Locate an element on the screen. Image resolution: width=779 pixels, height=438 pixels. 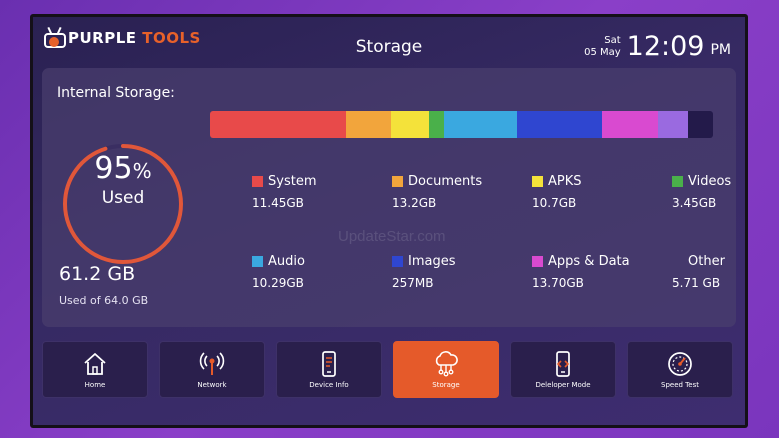
network-icon is located at coordinates (212, 364).